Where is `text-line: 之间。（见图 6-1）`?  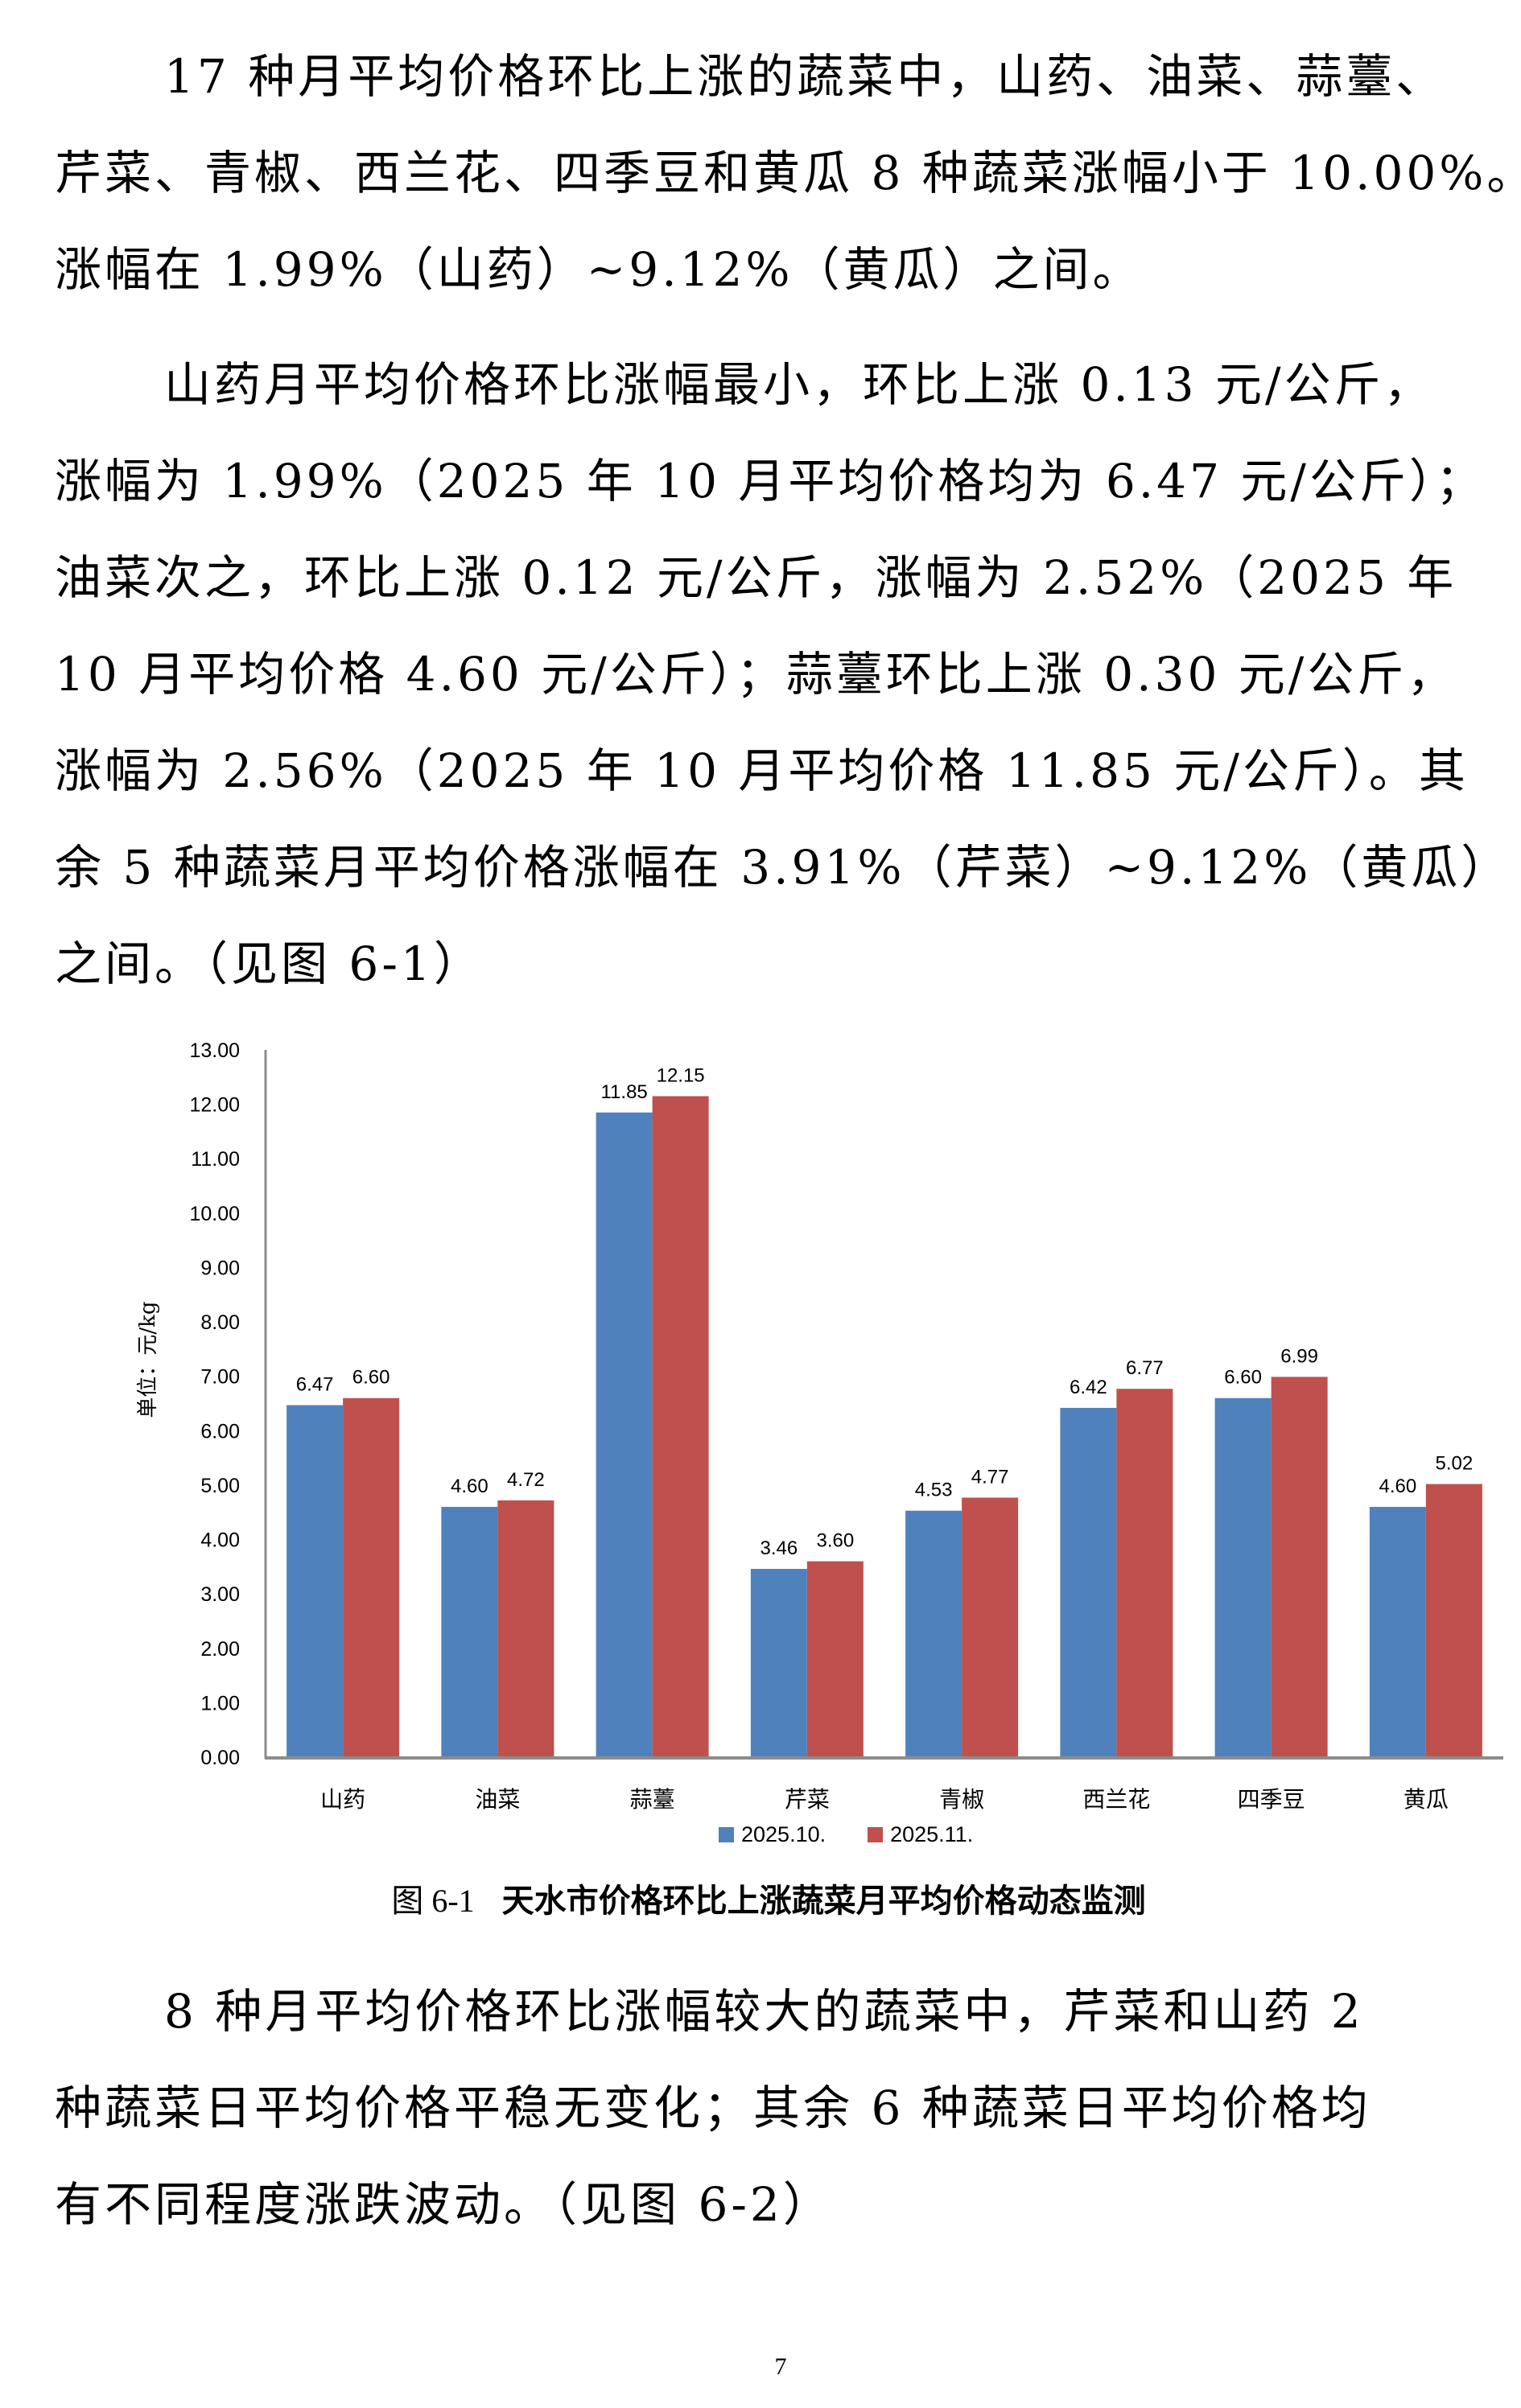 text-line: 之间。（见图 6-1） is located at coordinates (269, 963).